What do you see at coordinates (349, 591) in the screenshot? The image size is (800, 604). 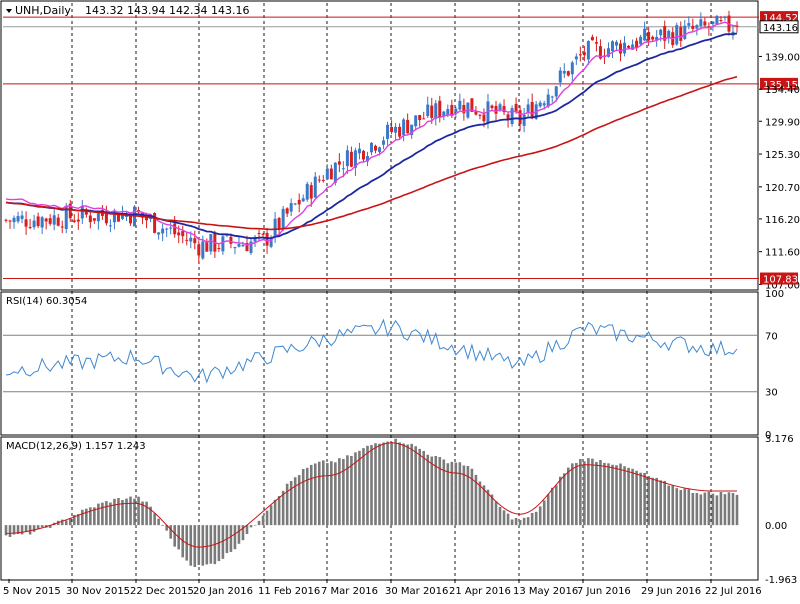 I see `time-axis-label: 7 Mar 2016` at bounding box center [349, 591].